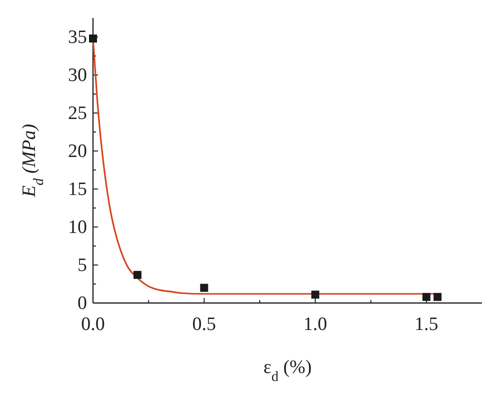  I want to click on x-tick-label: 0.5, so click(204, 324).